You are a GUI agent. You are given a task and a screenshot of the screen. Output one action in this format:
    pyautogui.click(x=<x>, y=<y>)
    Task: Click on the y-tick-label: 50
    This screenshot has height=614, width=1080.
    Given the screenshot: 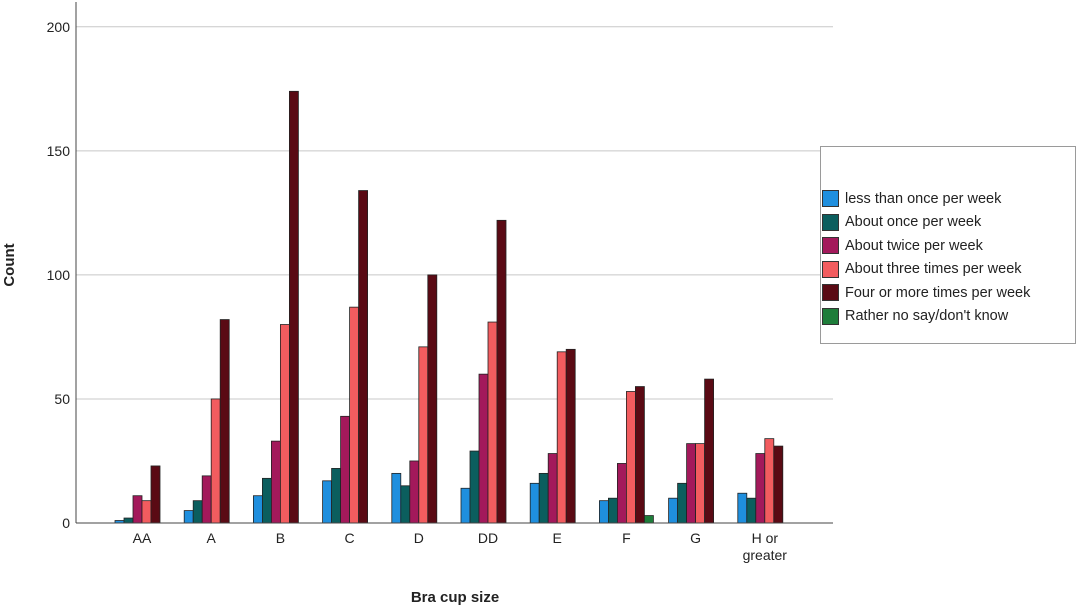 What is the action you would take?
    pyautogui.click(x=62, y=399)
    